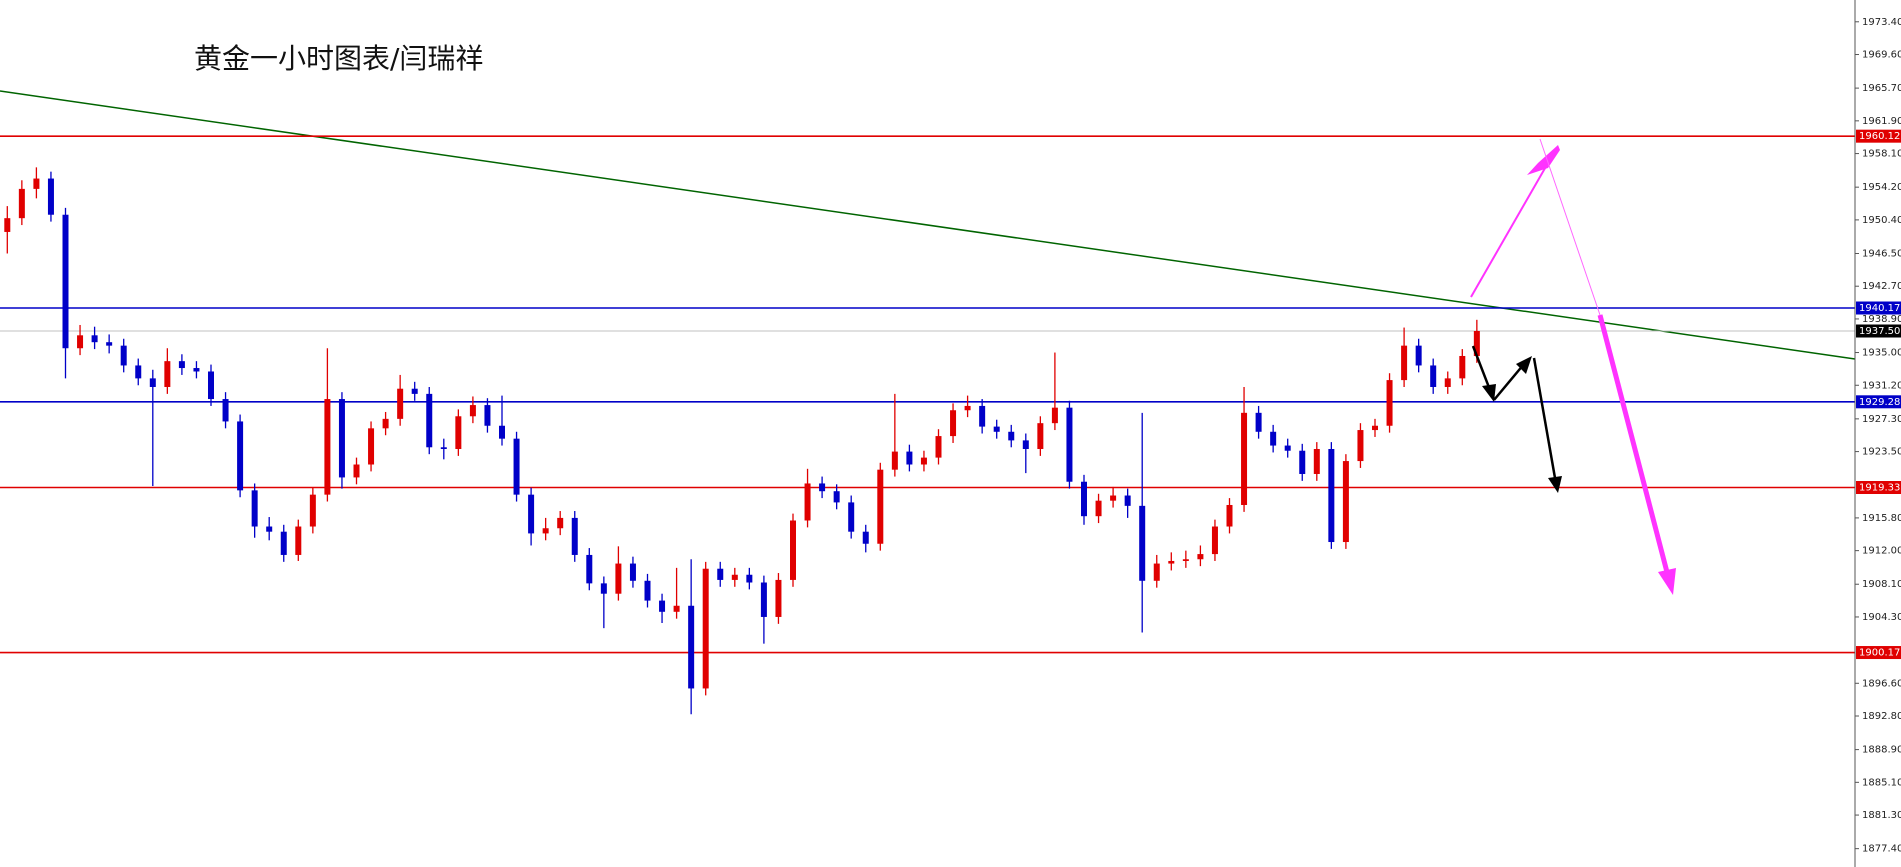 This screenshot has width=1901, height=867. I want to click on y-tick-label: 1954.20, so click(1881, 187).